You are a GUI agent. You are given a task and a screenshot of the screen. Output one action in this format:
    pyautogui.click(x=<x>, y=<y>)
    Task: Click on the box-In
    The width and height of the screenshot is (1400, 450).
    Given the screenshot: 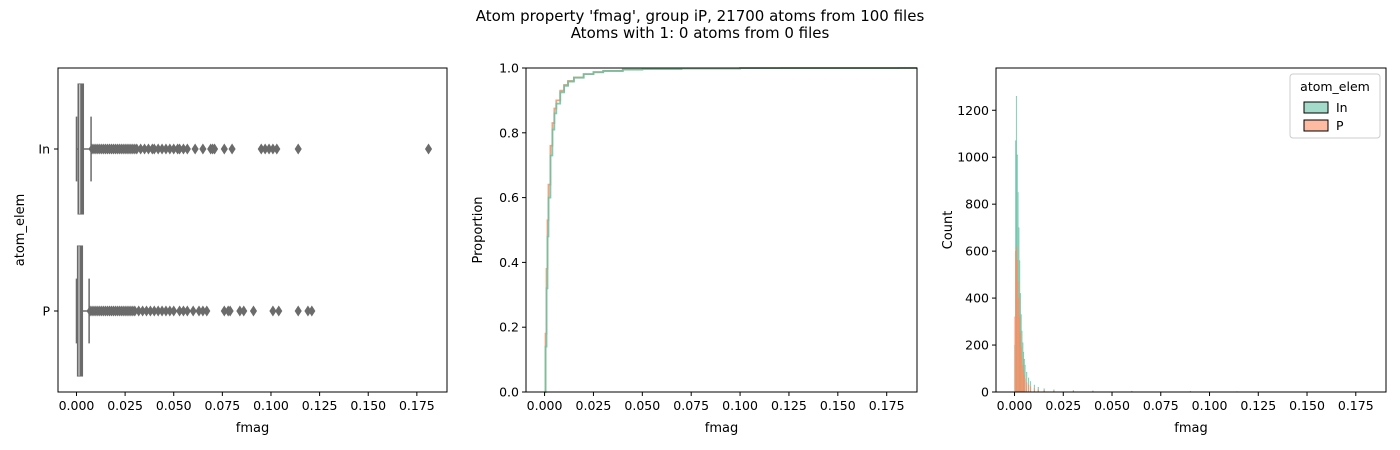 What is the action you would take?
    pyautogui.click(x=254, y=149)
    